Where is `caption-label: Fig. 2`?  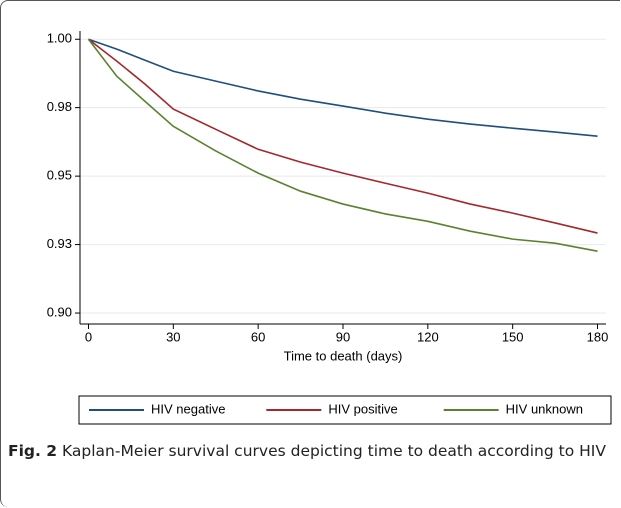
caption-label: Fig. 2 is located at coordinates (33, 451).